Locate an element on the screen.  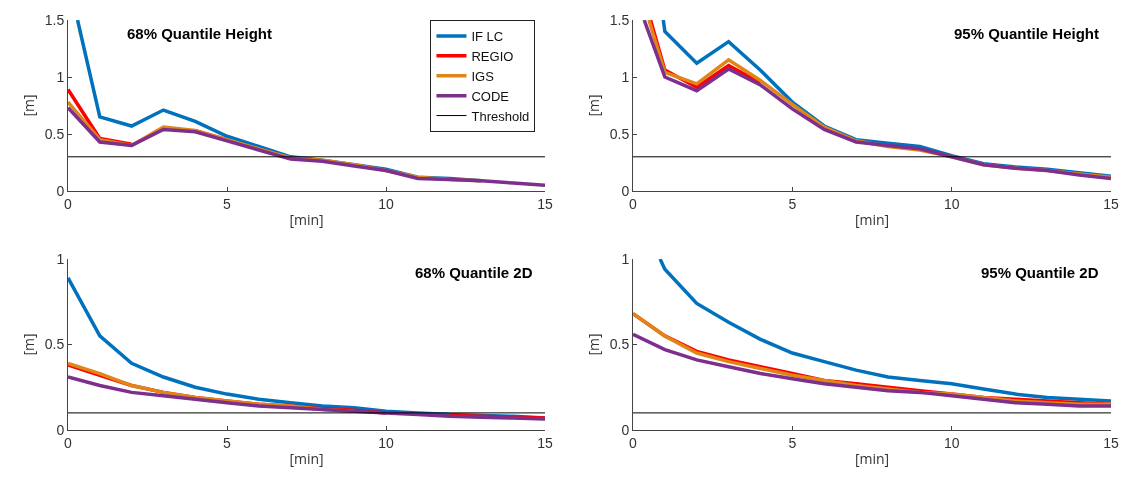
legend-label: REGIO is located at coordinates (492, 56).